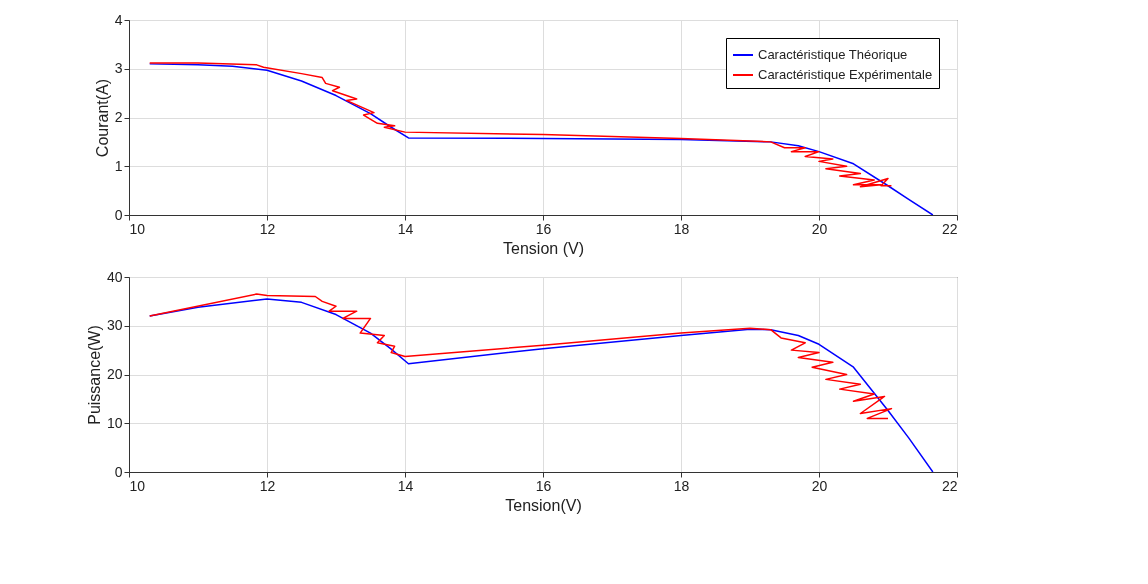  What do you see at coordinates (833, 54) in the screenshot?
I see `legend-label: Caractéristique Théorique` at bounding box center [833, 54].